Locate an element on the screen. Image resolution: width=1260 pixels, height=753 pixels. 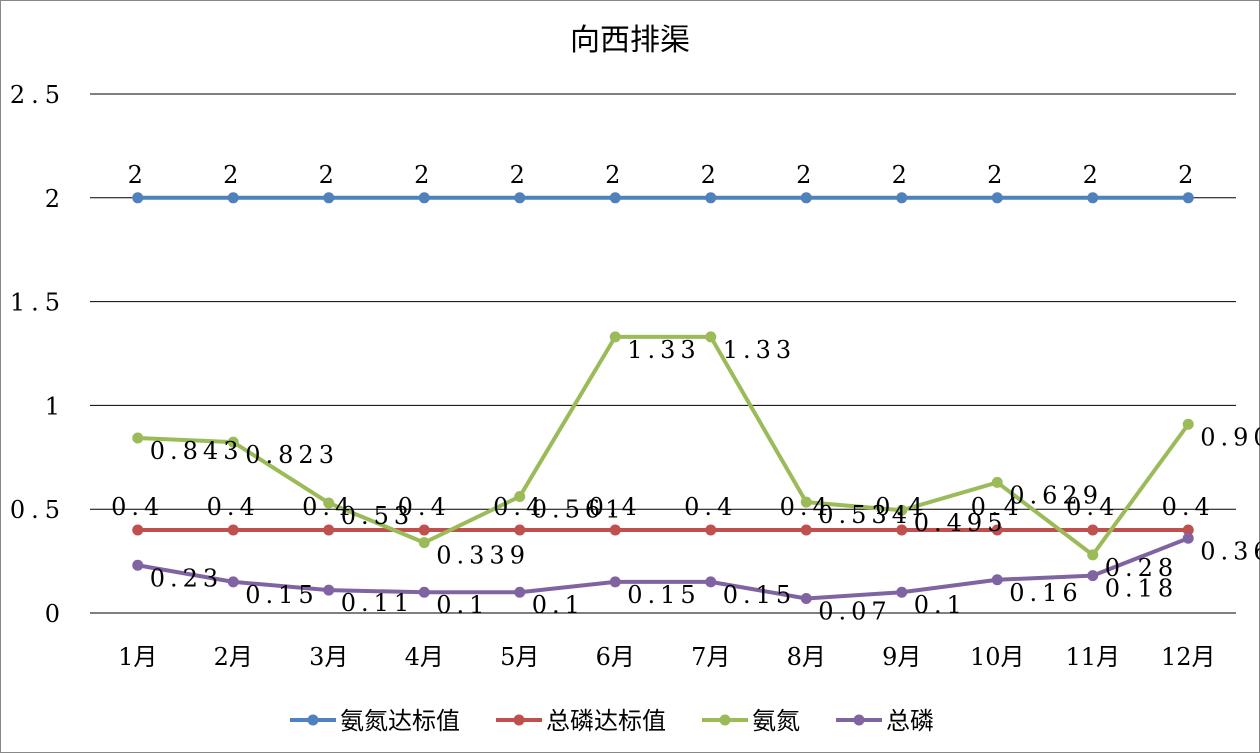
x-axis-ticks: 1月 2月 3月 4月 5月 6月 7月 8月 9月 10月 11月 12月 is located at coordinates (666, 657).